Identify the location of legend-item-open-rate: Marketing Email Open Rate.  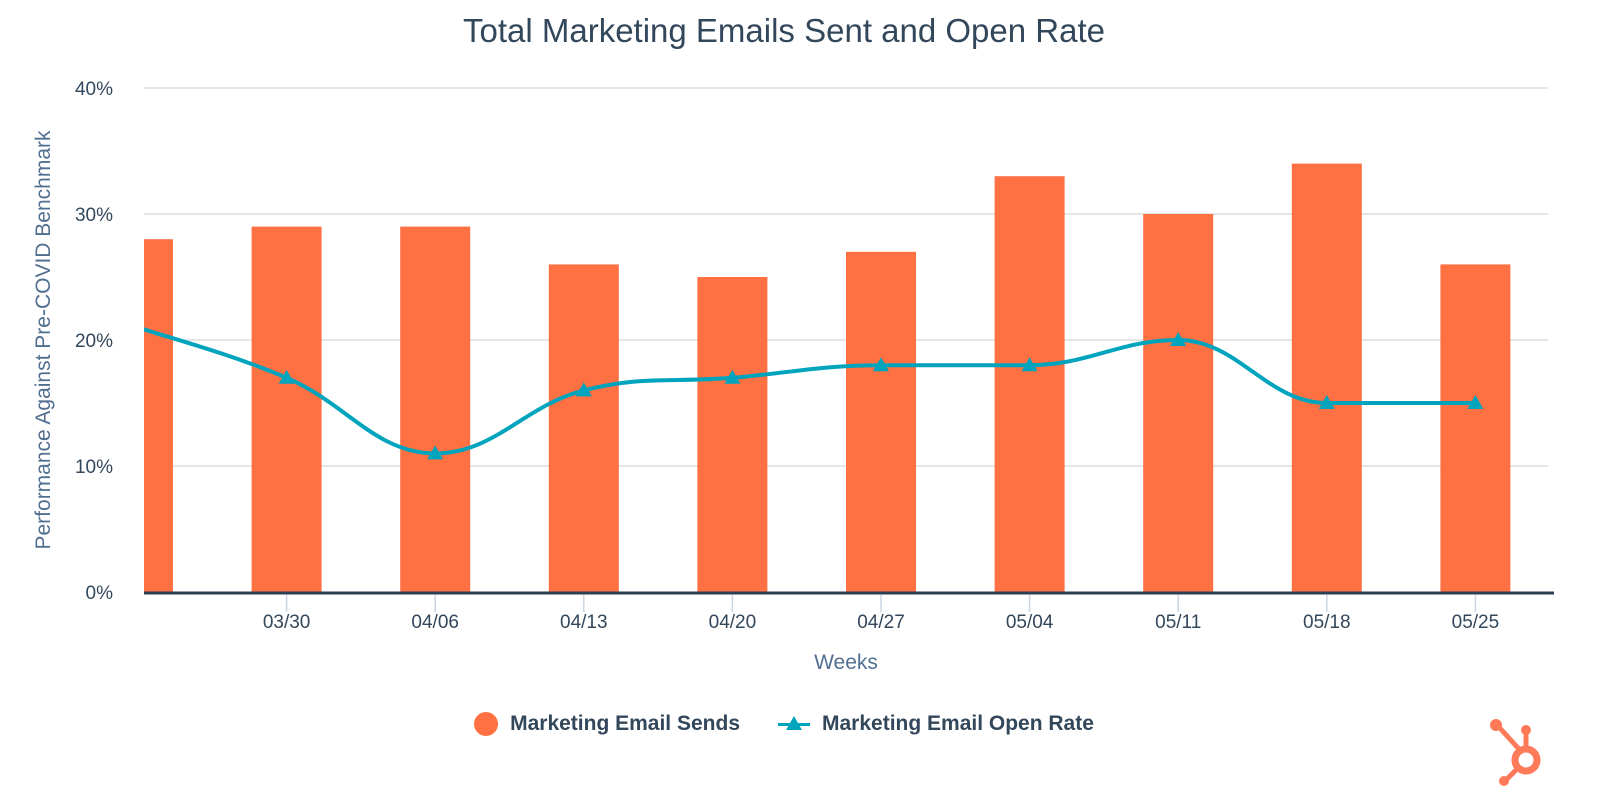
(936, 724).